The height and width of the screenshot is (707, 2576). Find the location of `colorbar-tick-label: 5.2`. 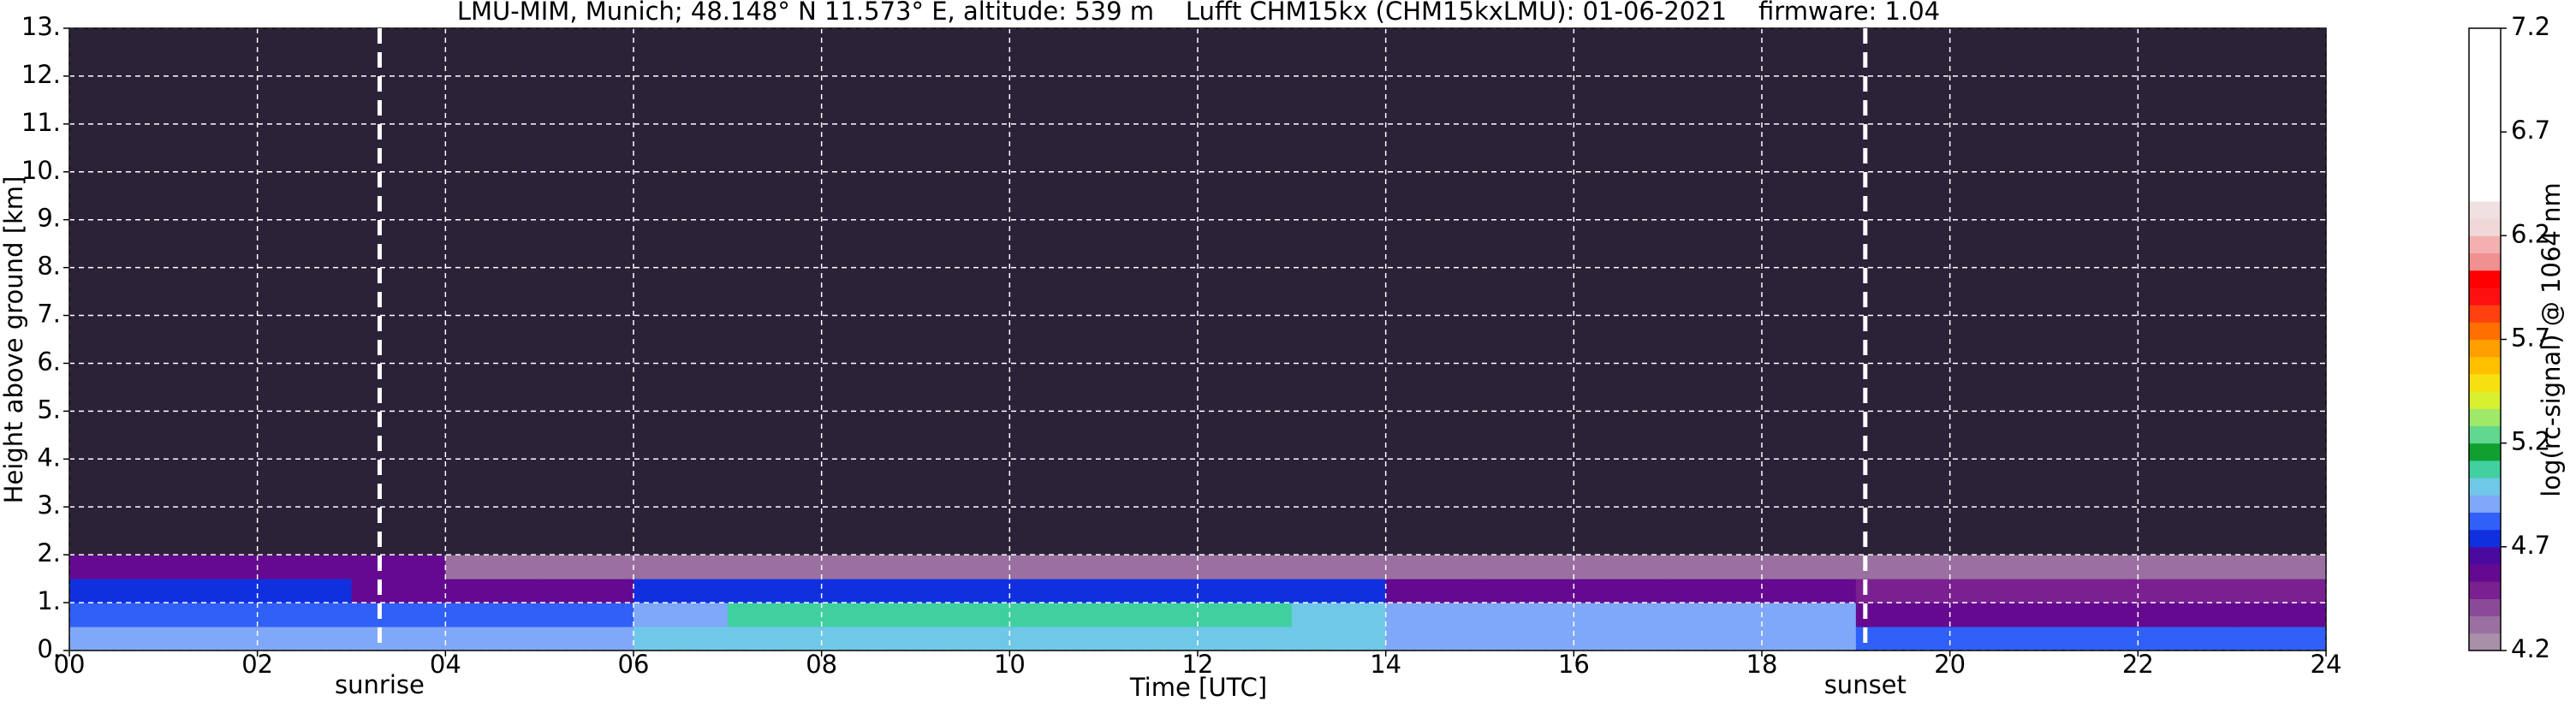

colorbar-tick-label: 5.2 is located at coordinates (2531, 442).